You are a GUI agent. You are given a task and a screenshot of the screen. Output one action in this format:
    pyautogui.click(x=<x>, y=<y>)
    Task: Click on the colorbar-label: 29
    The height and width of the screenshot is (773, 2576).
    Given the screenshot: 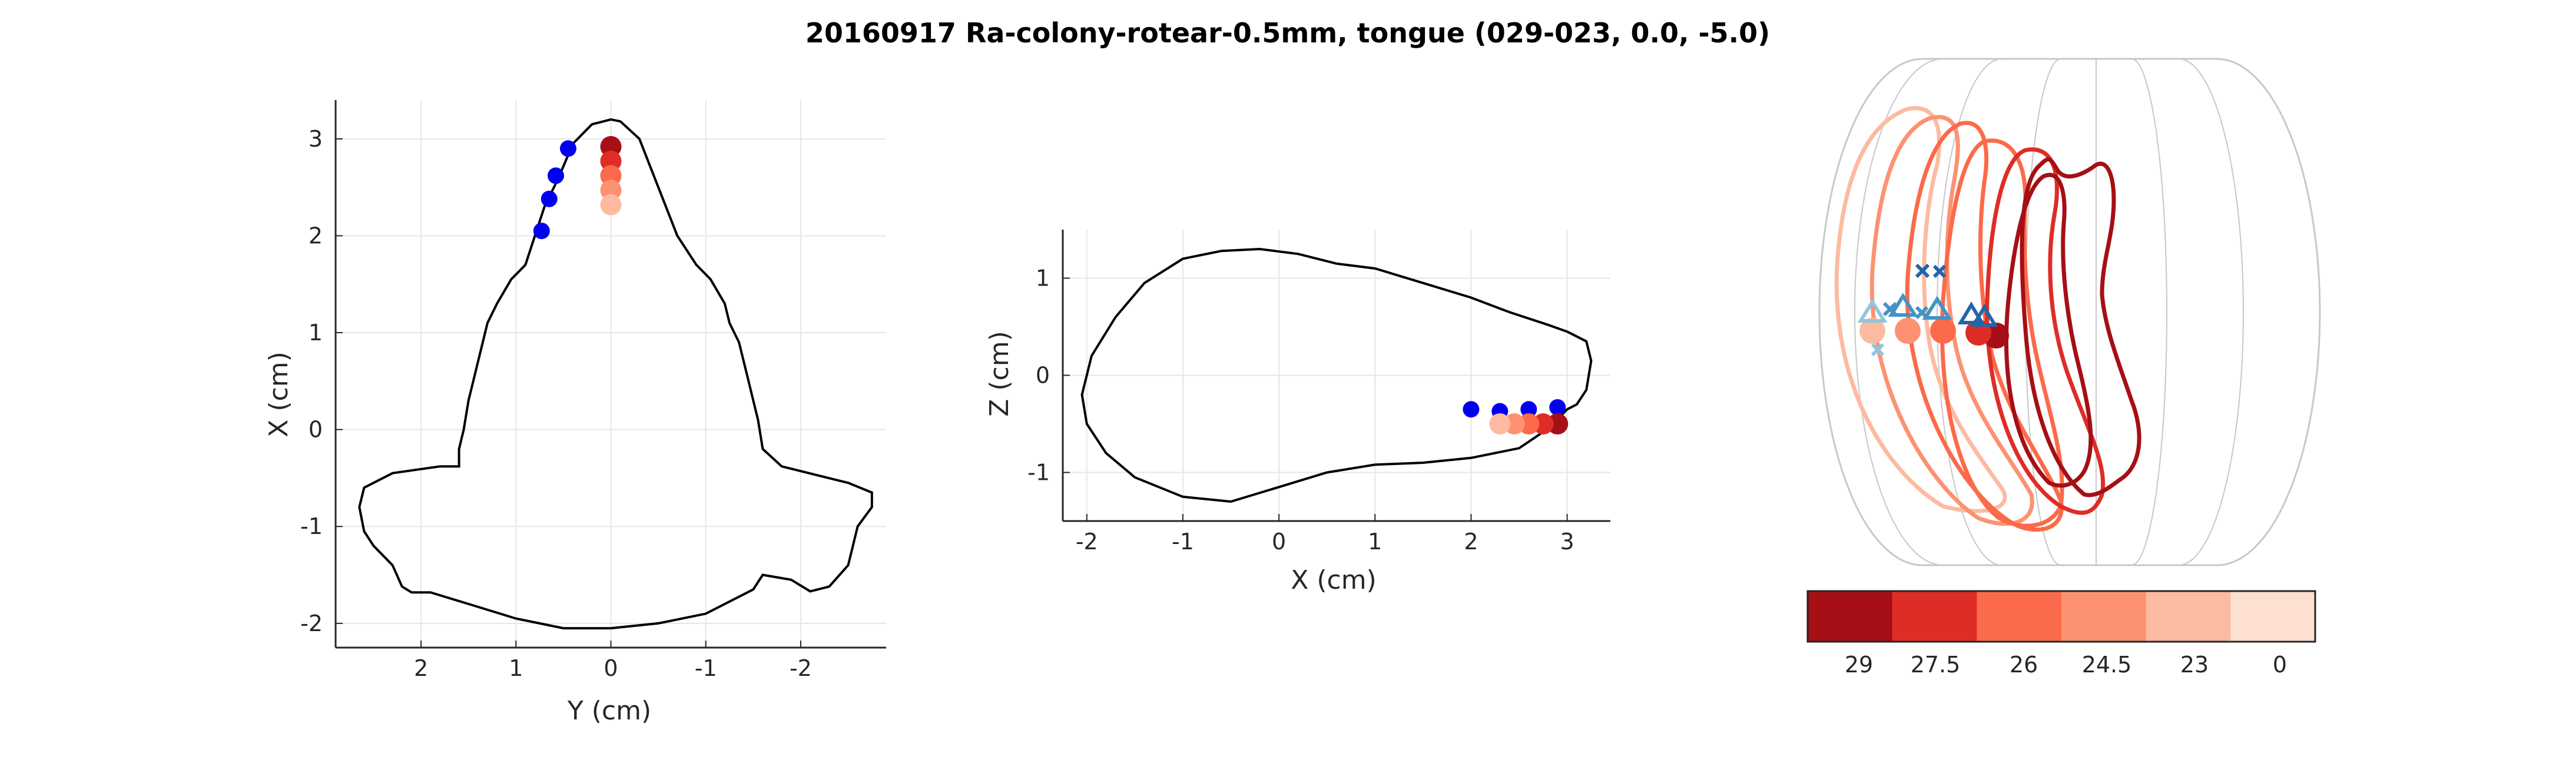 What is the action you would take?
    pyautogui.click(x=1859, y=665)
    